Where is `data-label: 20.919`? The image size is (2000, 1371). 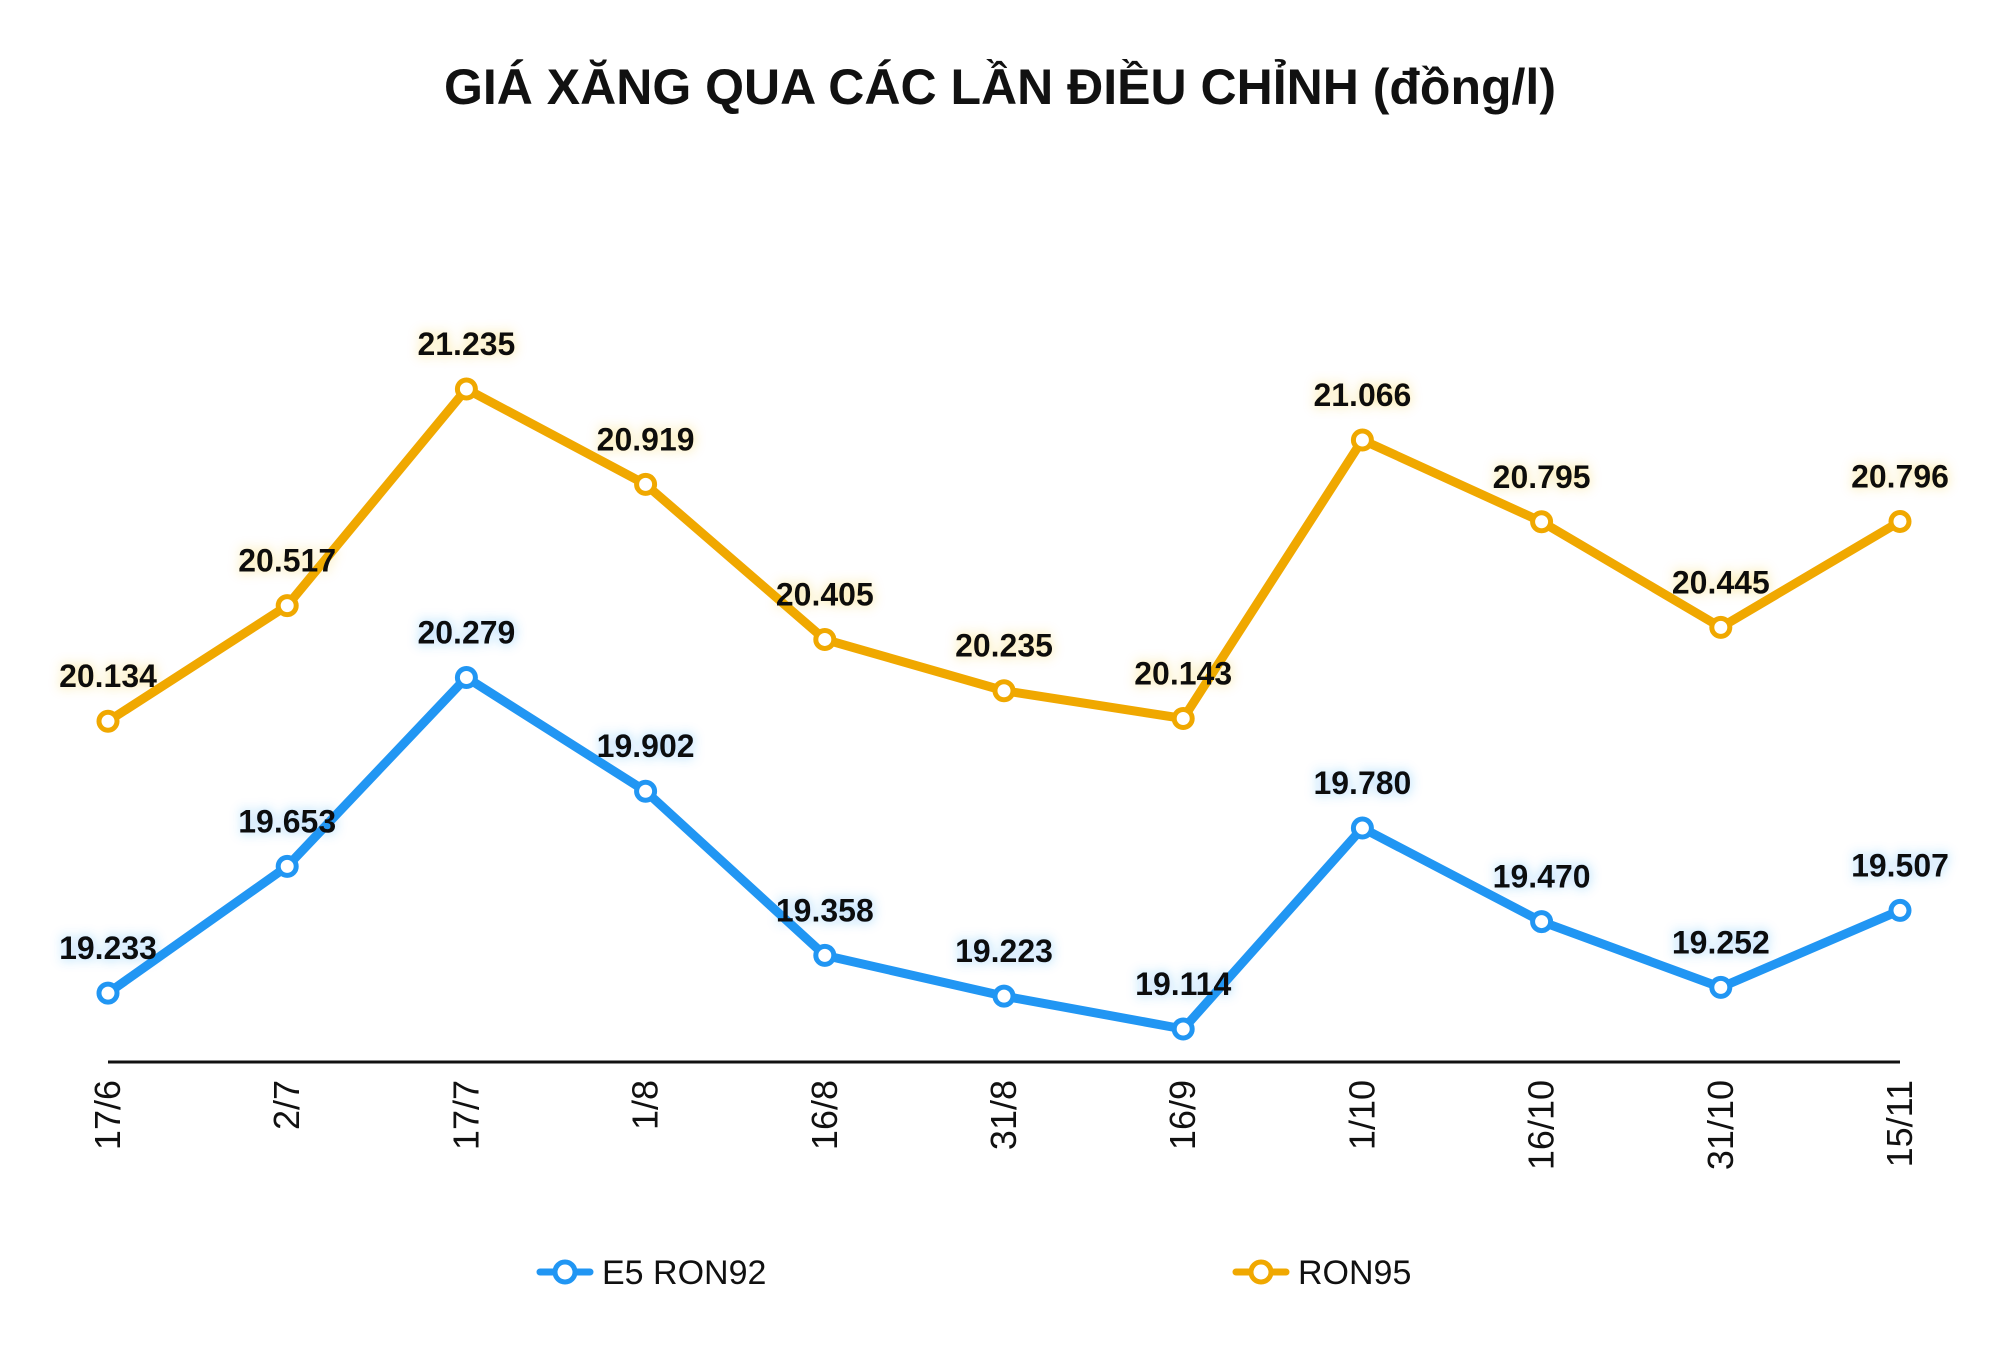 data-label: 20.919 is located at coordinates (646, 439).